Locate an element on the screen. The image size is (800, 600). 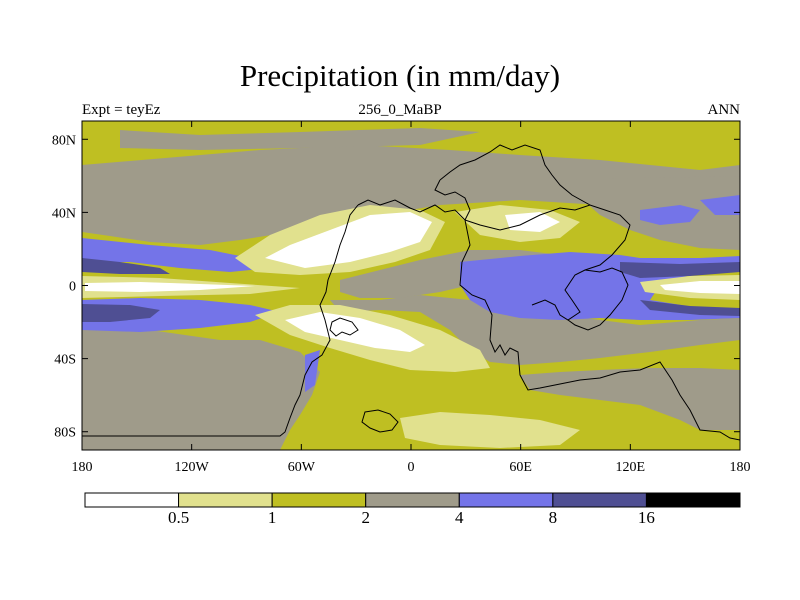
y-tick-label: 80N is located at coordinates (64, 140).